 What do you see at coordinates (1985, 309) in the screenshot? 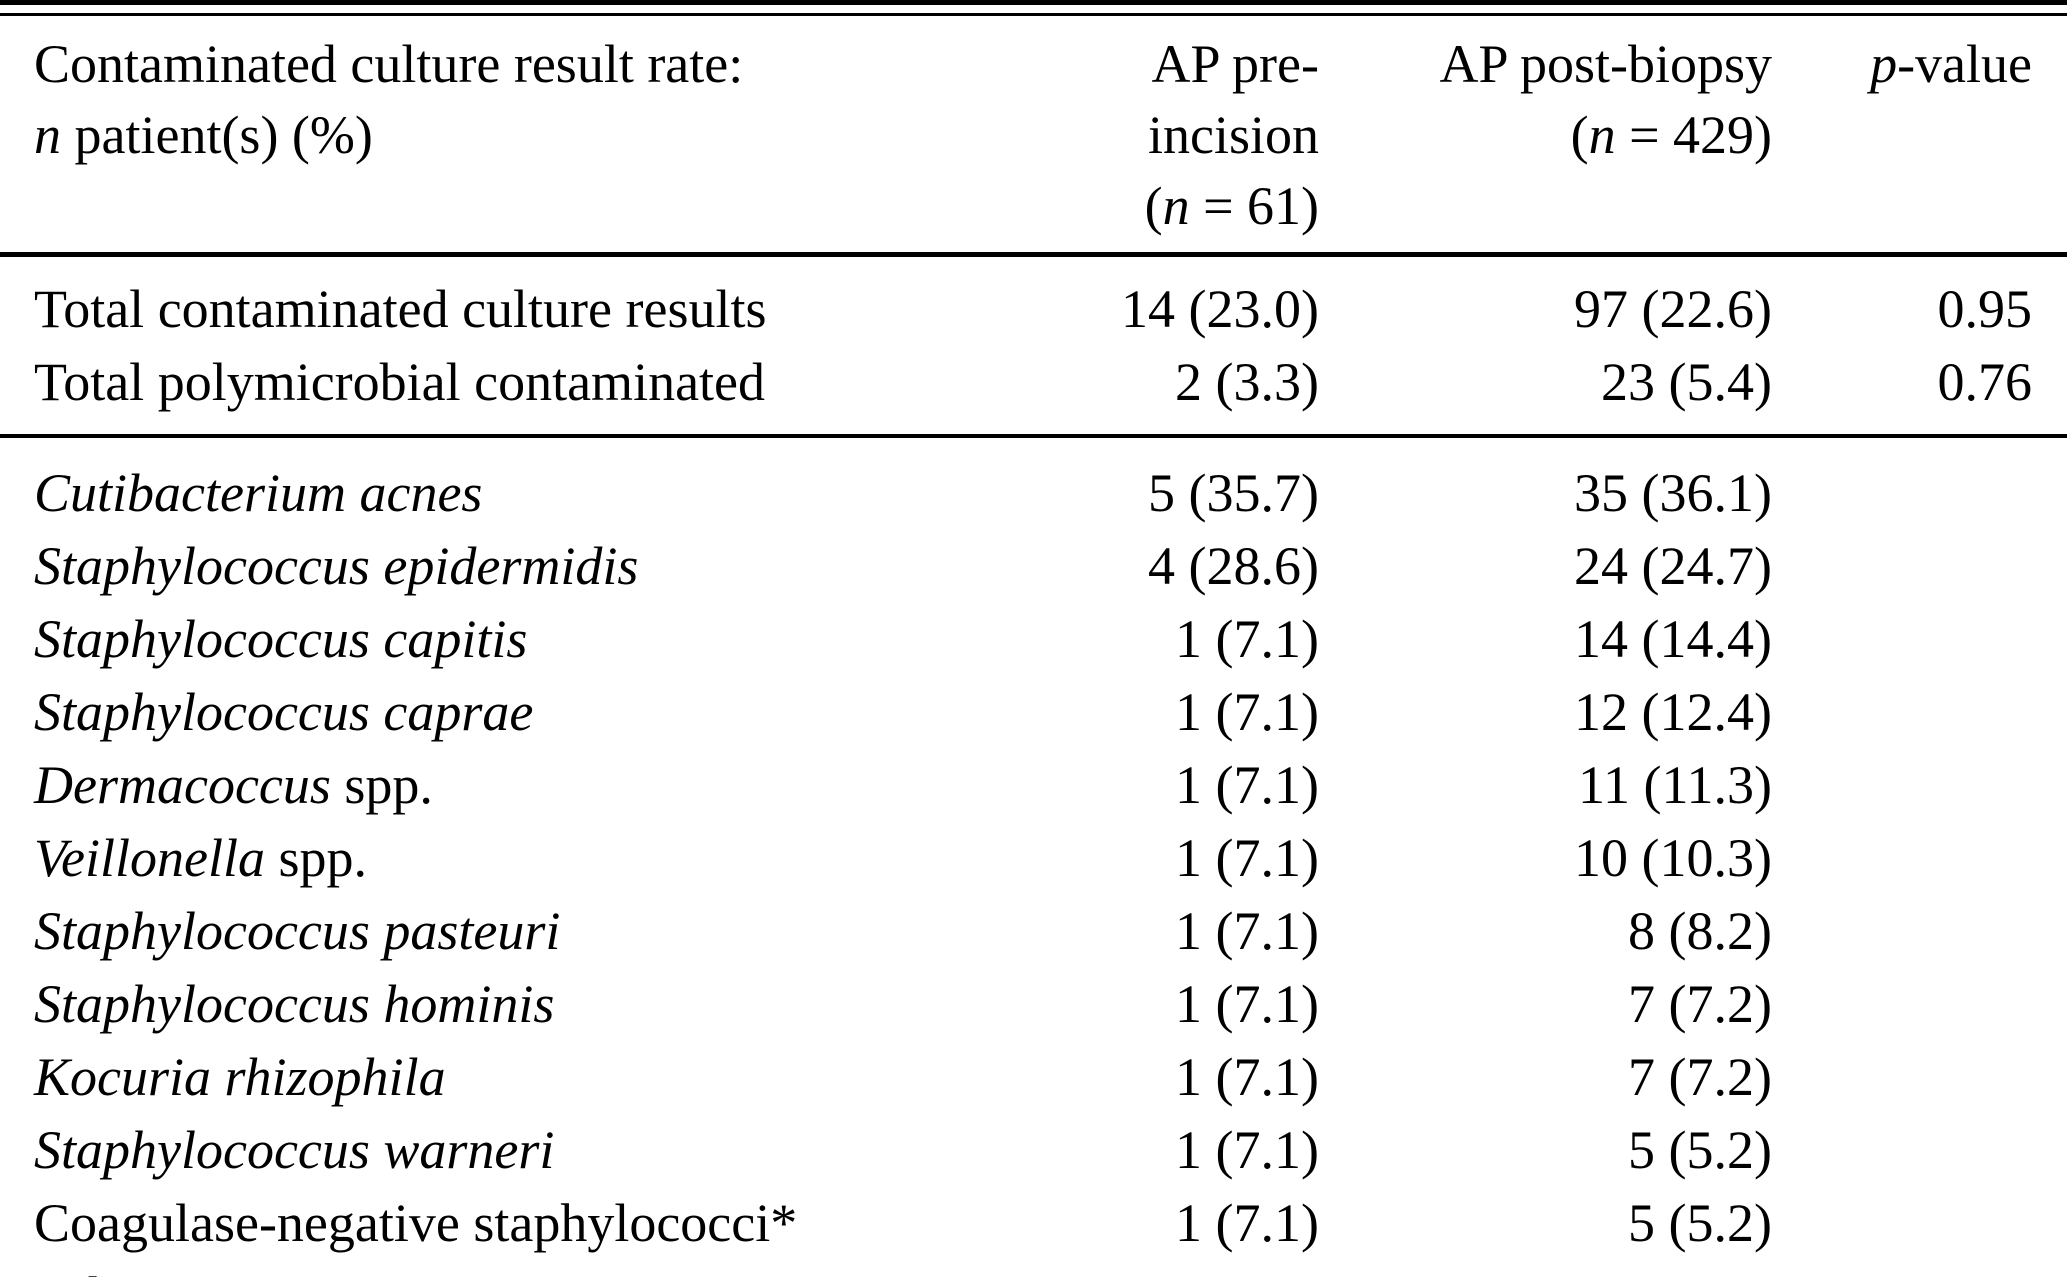
I see `p-value: 0.95` at bounding box center [1985, 309].